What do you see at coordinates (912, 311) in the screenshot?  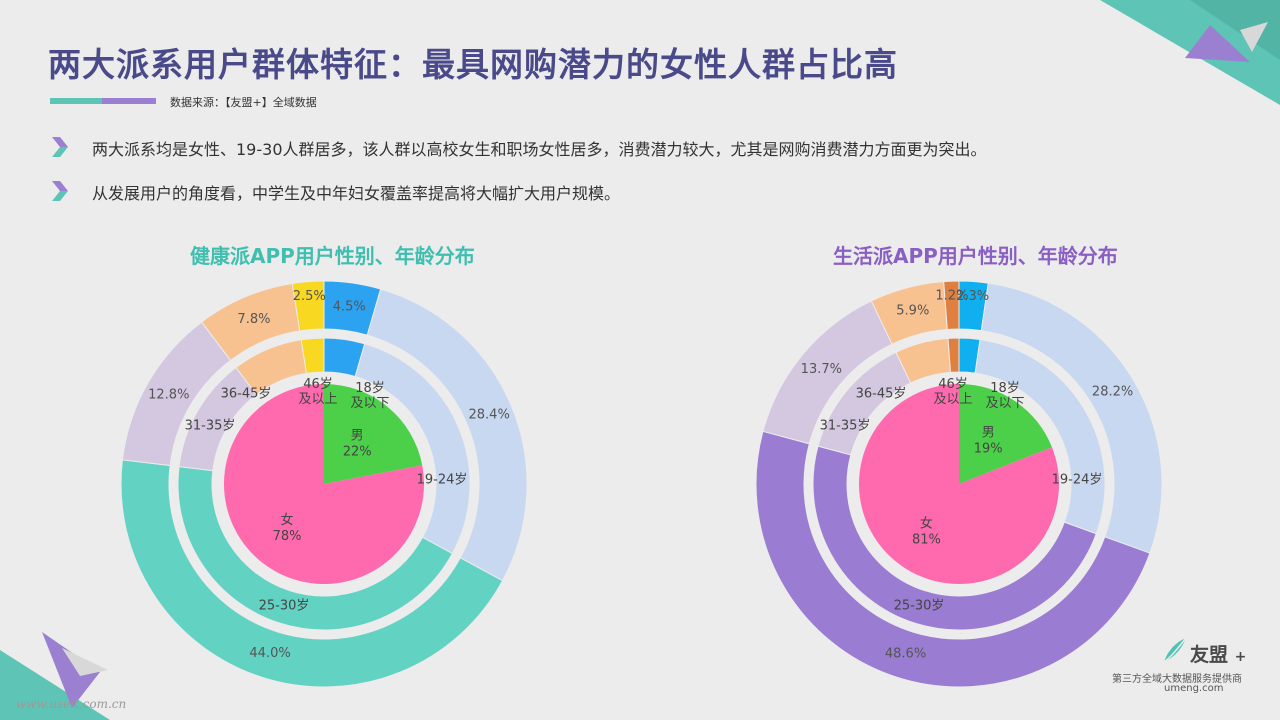 I see `outer-value-label: 5.9%` at bounding box center [912, 311].